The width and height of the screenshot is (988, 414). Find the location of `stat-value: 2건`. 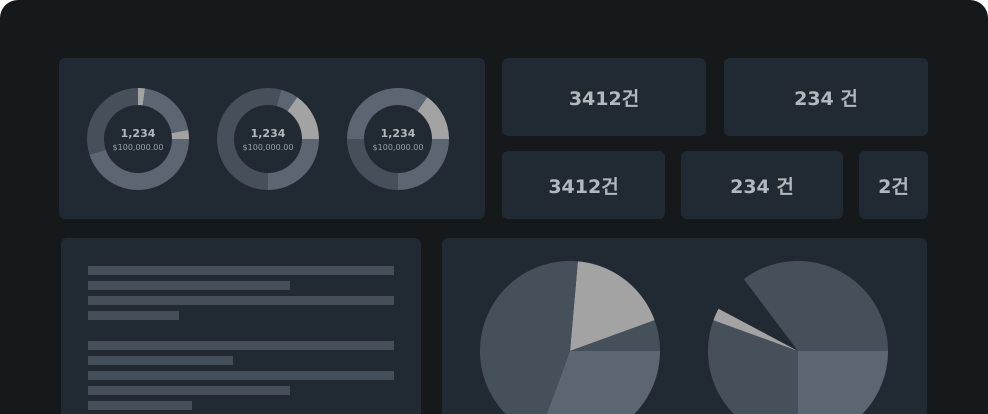

stat-value: 2건 is located at coordinates (893, 186).